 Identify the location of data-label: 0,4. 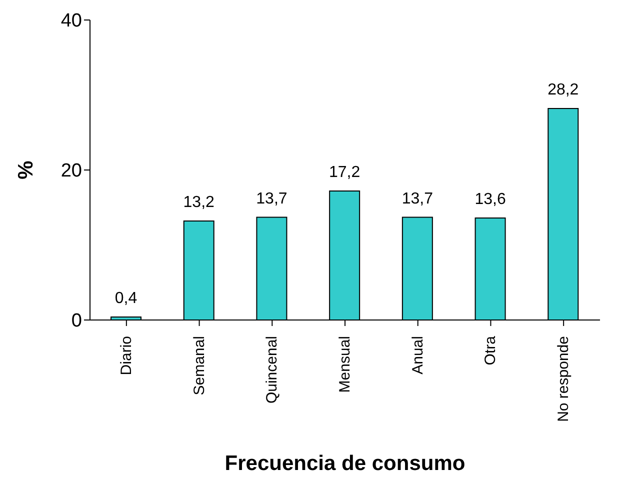
(126, 298).